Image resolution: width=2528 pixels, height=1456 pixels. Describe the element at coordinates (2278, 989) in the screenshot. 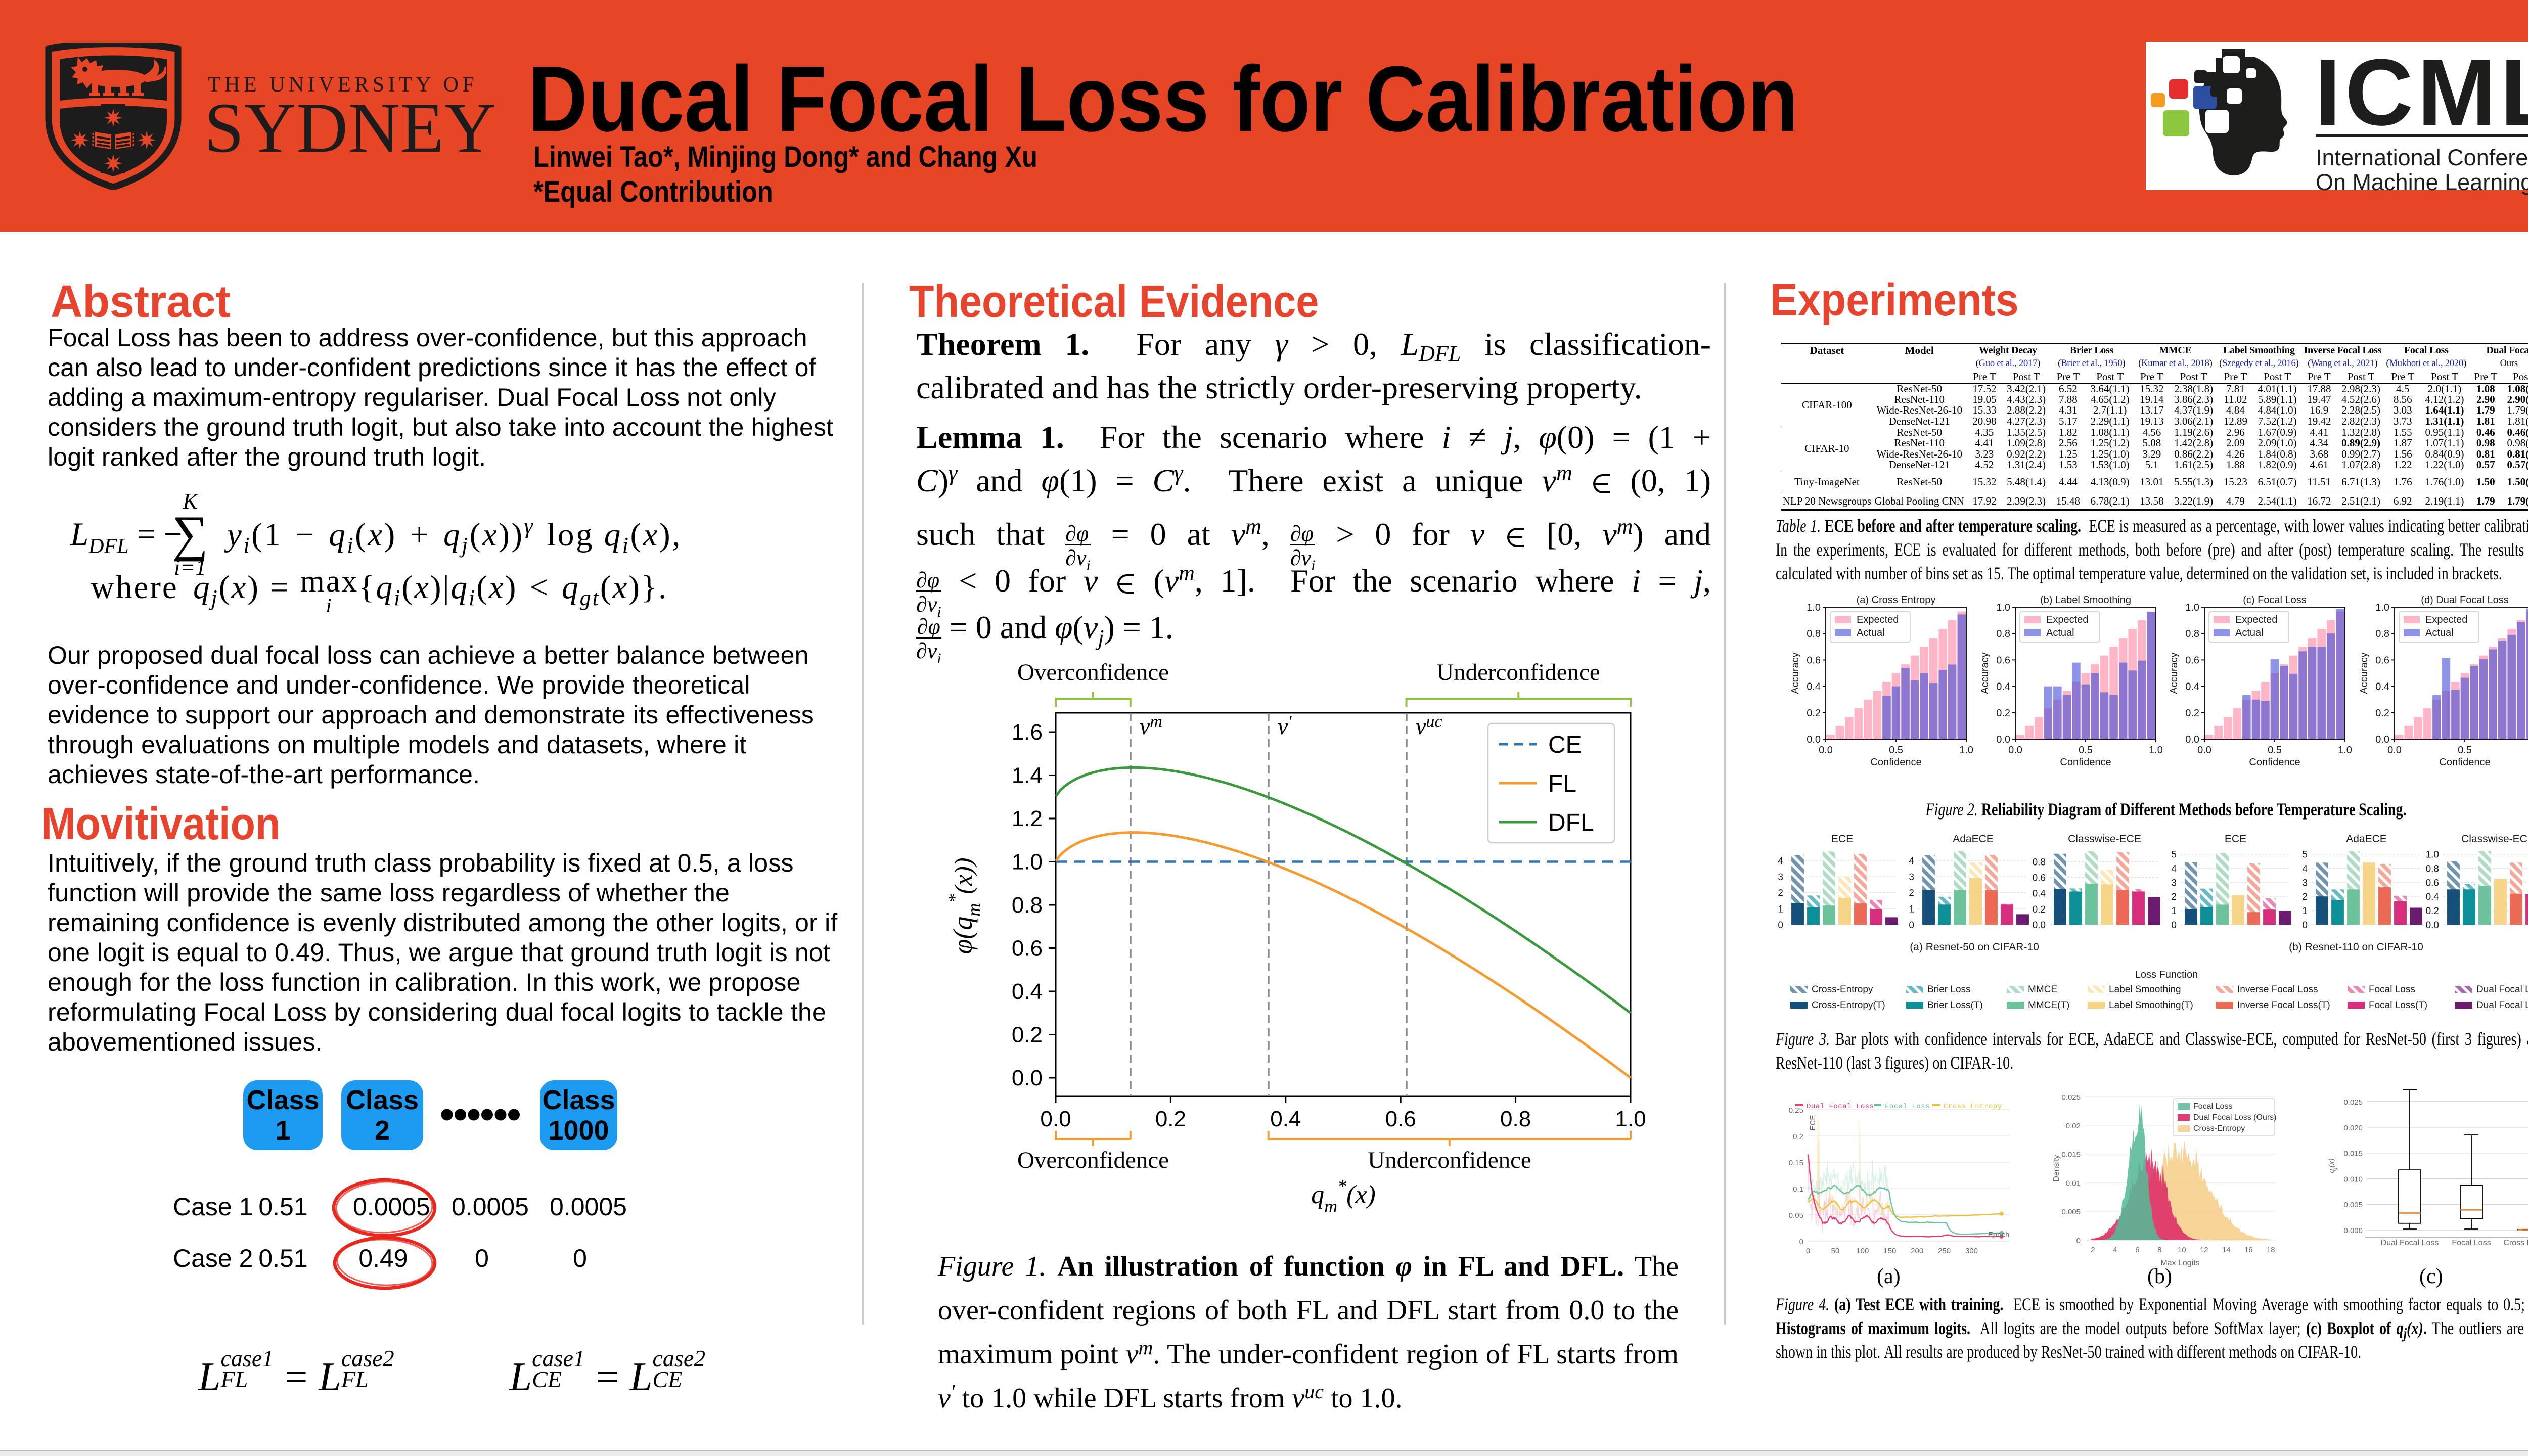

I see `svg-text: Inverse Focal Loss` at that location.